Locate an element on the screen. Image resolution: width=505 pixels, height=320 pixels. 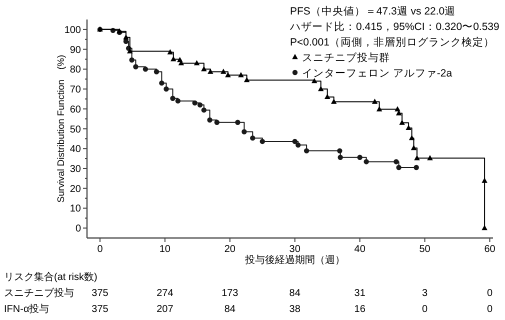
text: 207 is located at coordinates (165, 309).